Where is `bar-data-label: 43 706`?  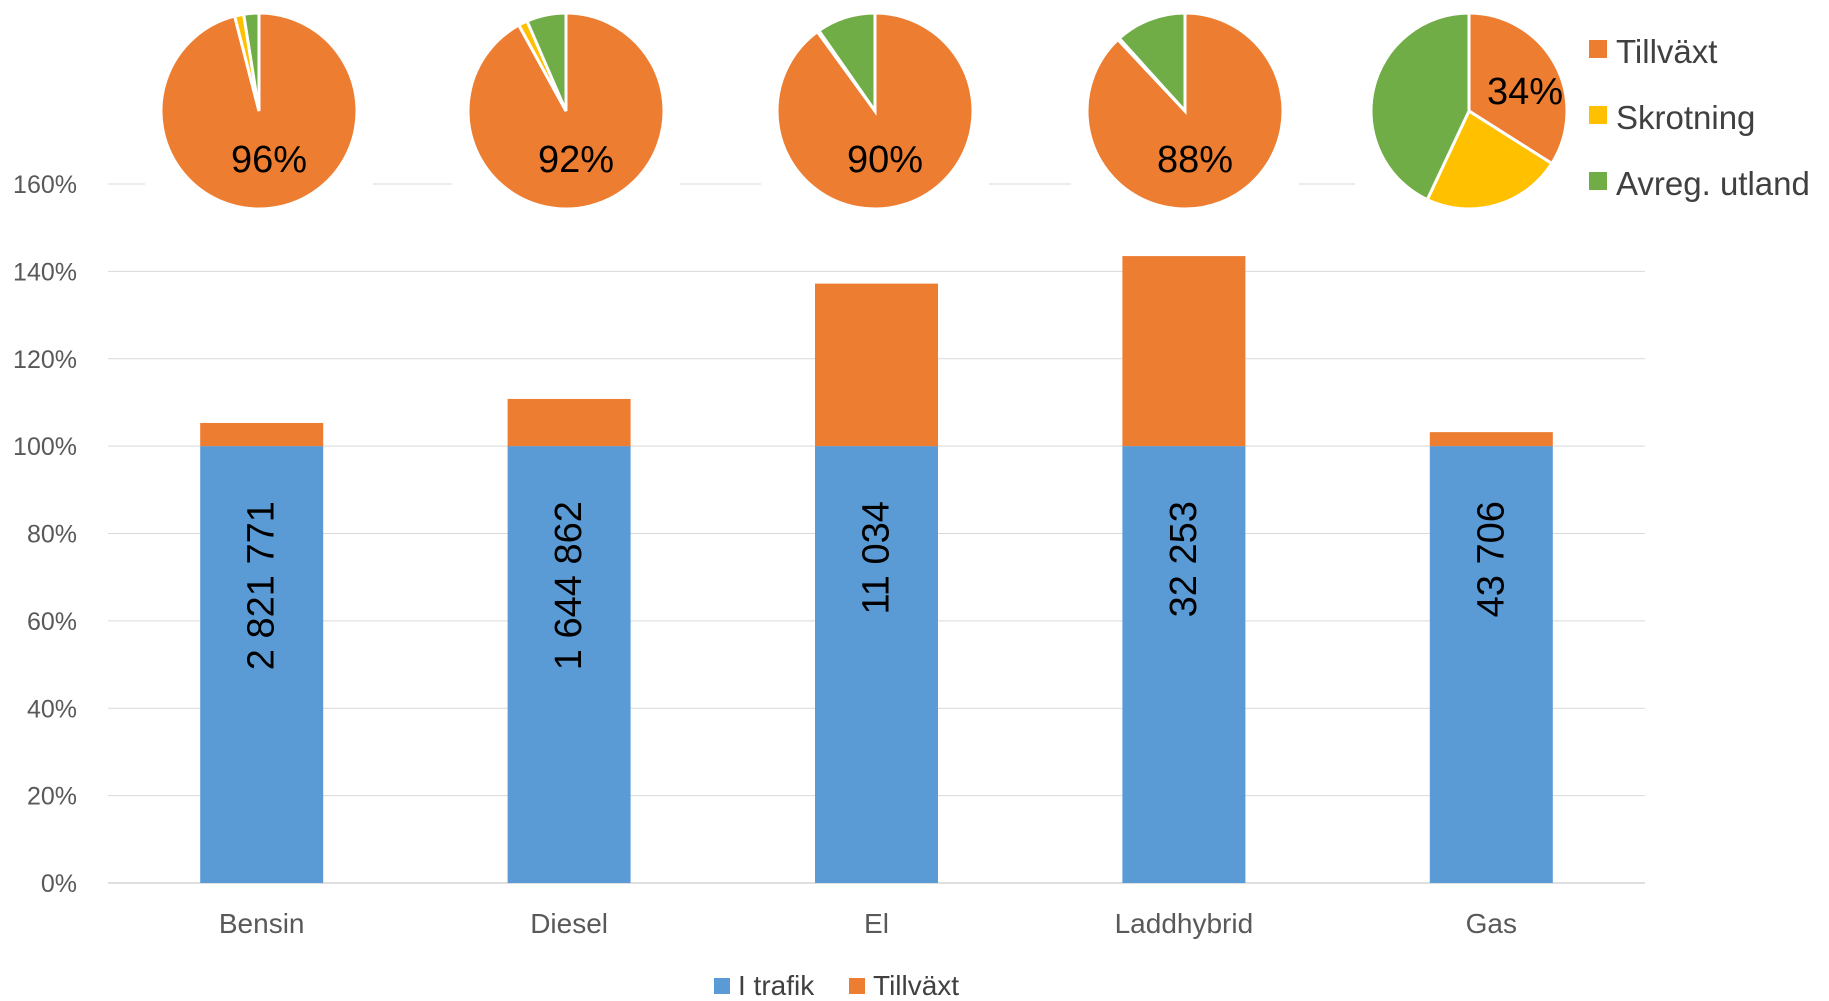 bar-data-label: 43 706 is located at coordinates (1491, 559).